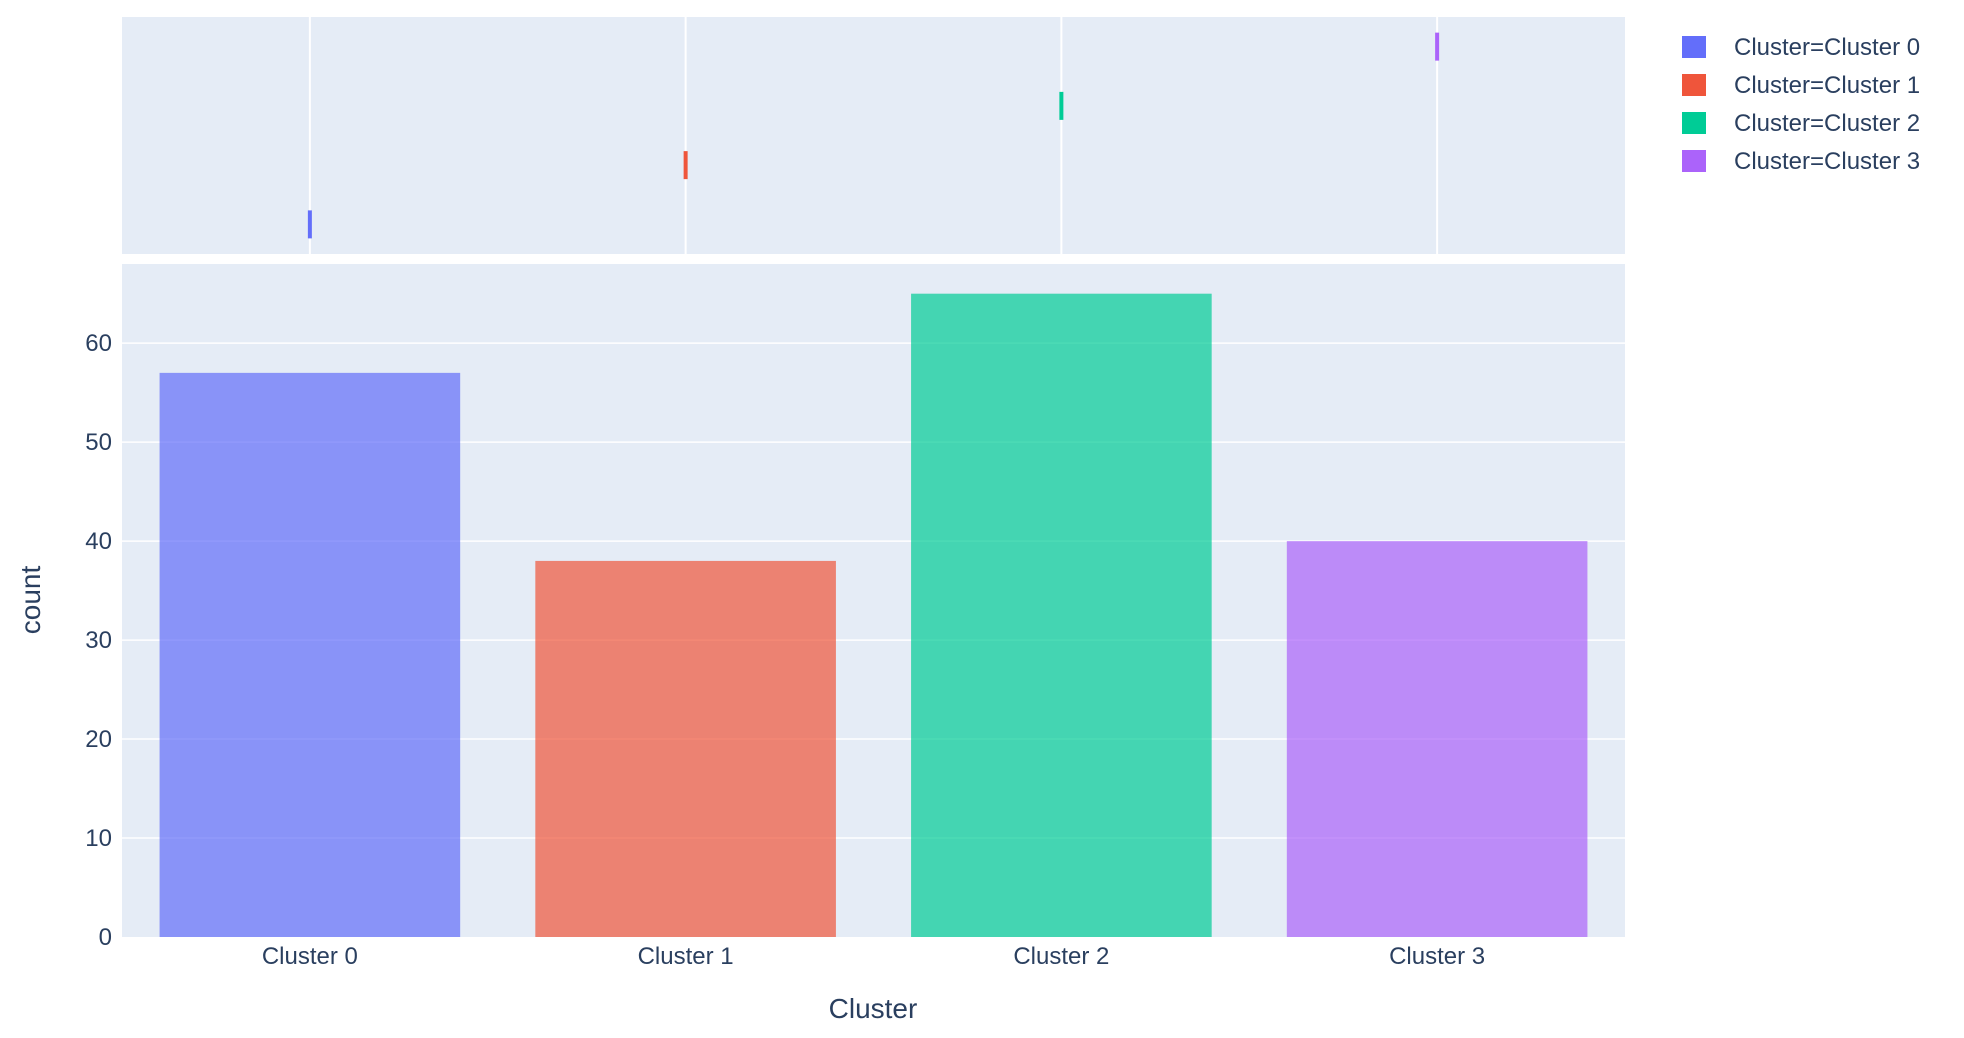  What do you see at coordinates (98, 739) in the screenshot?
I see `y-tick-label: 20` at bounding box center [98, 739].